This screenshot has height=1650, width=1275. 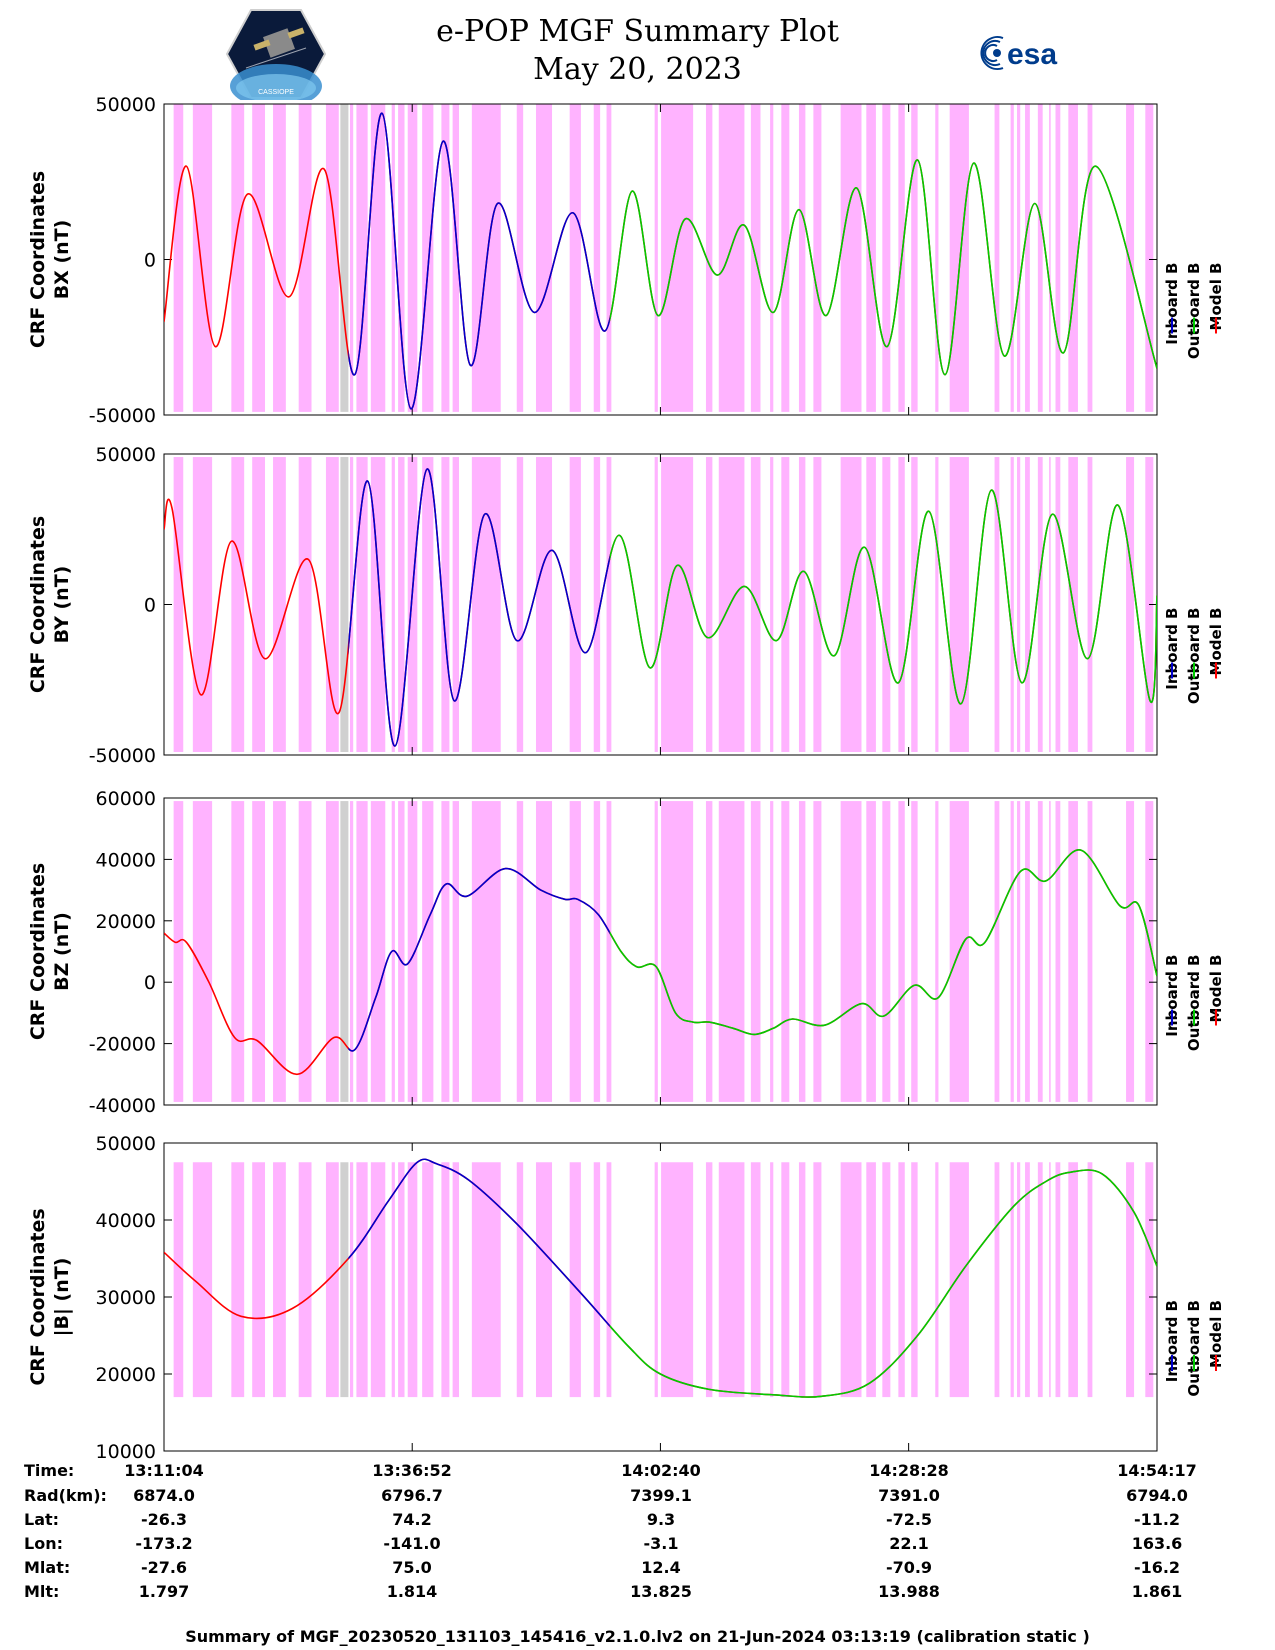 I want to click on table-cell: 1.797, so click(x=164, y=1591).